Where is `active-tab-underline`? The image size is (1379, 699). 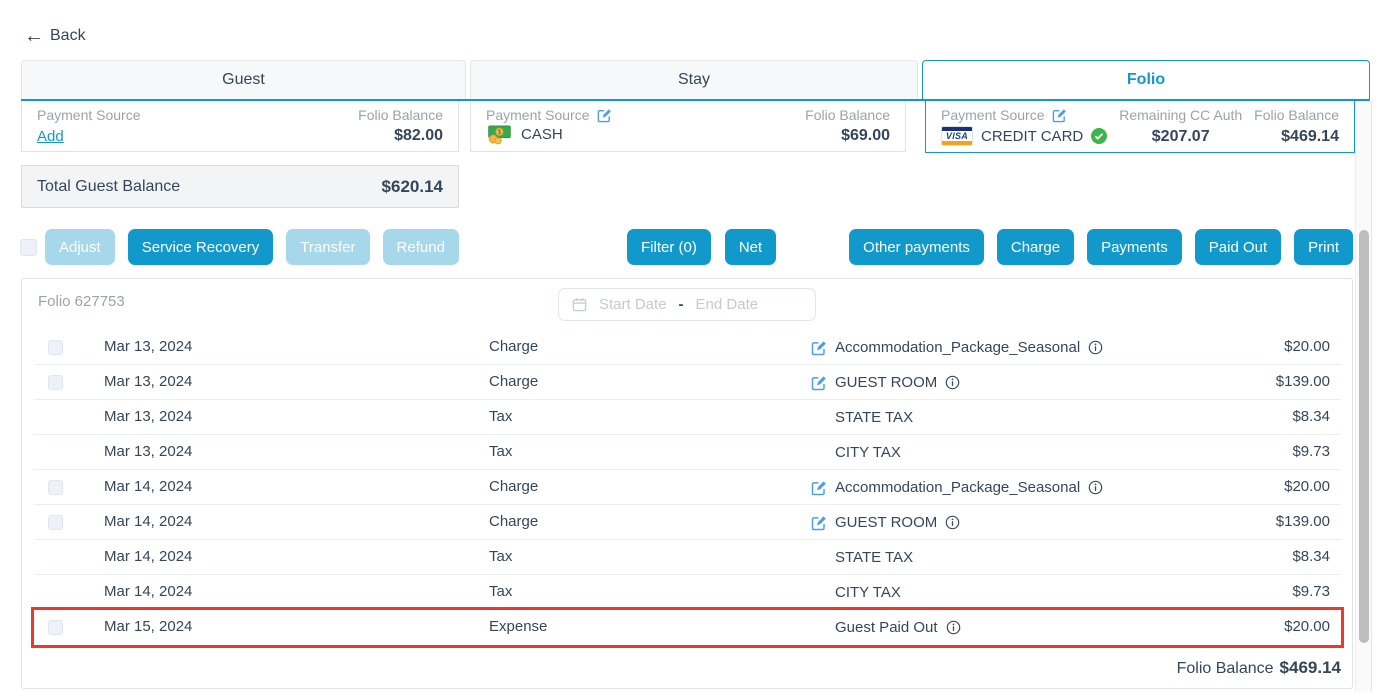 active-tab-underline is located at coordinates (695, 100).